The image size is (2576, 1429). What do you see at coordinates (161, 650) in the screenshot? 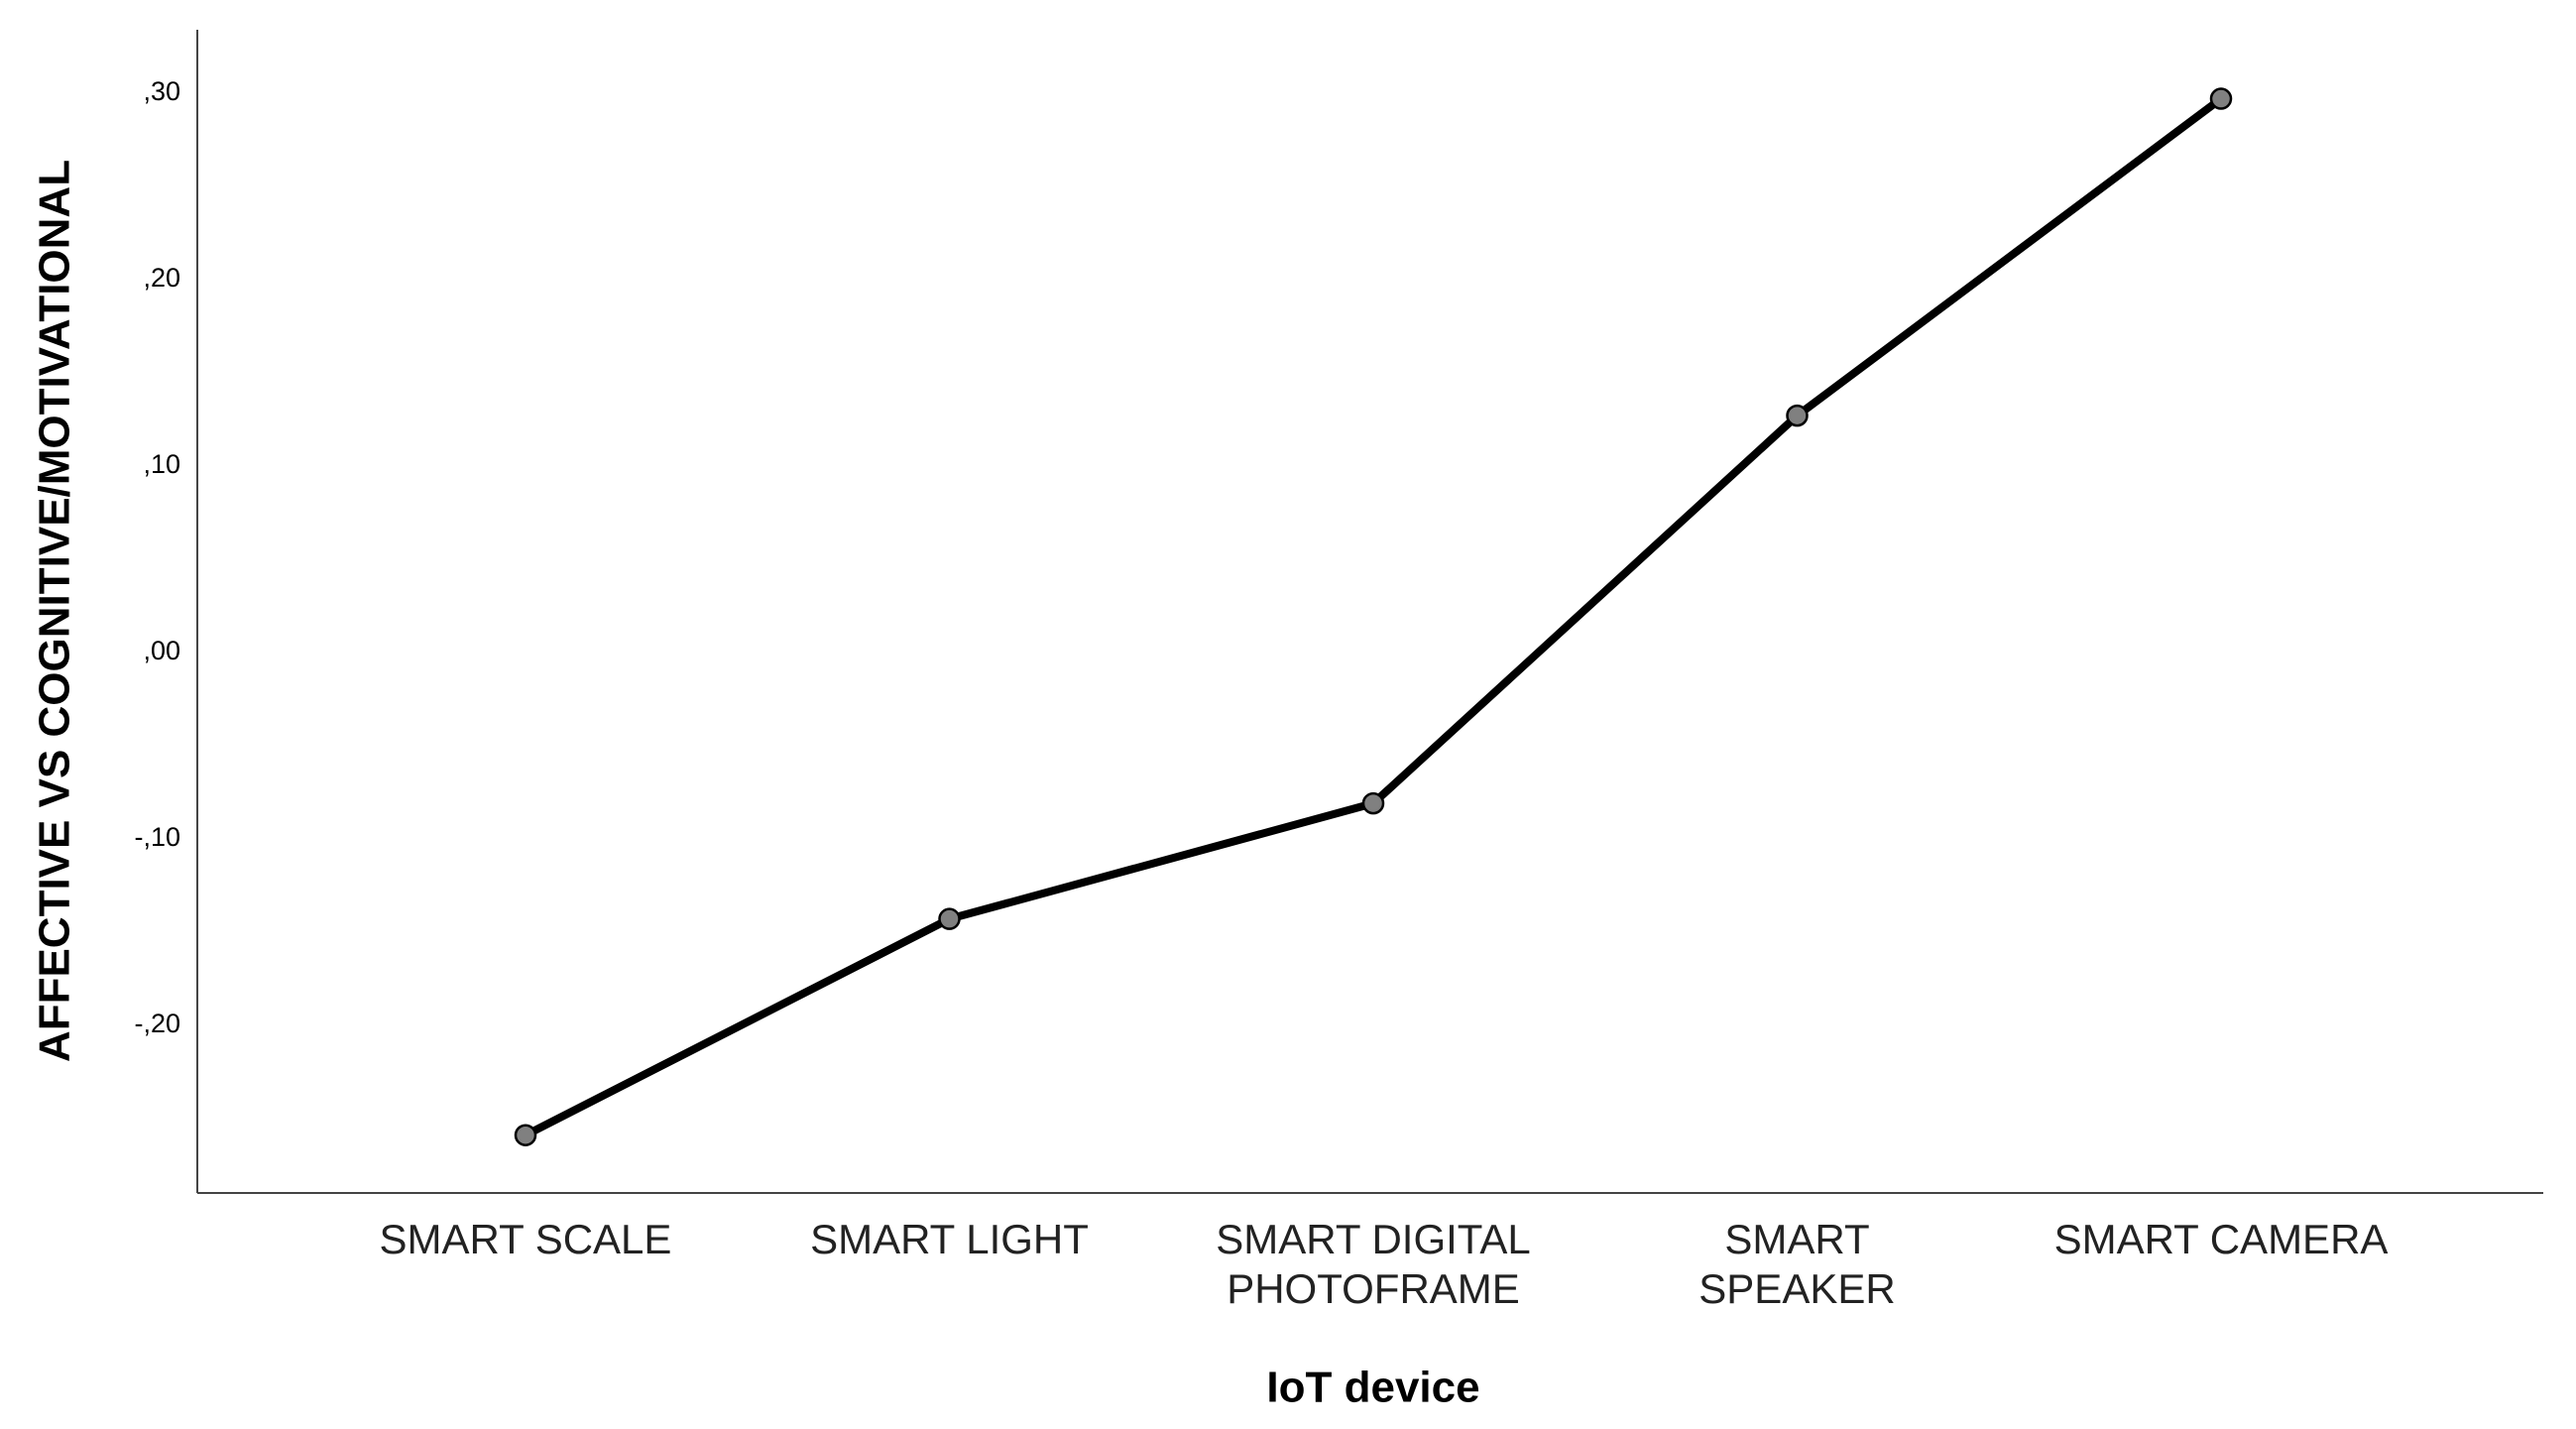
I see `y-tick-label: ,00` at bounding box center [161, 650].